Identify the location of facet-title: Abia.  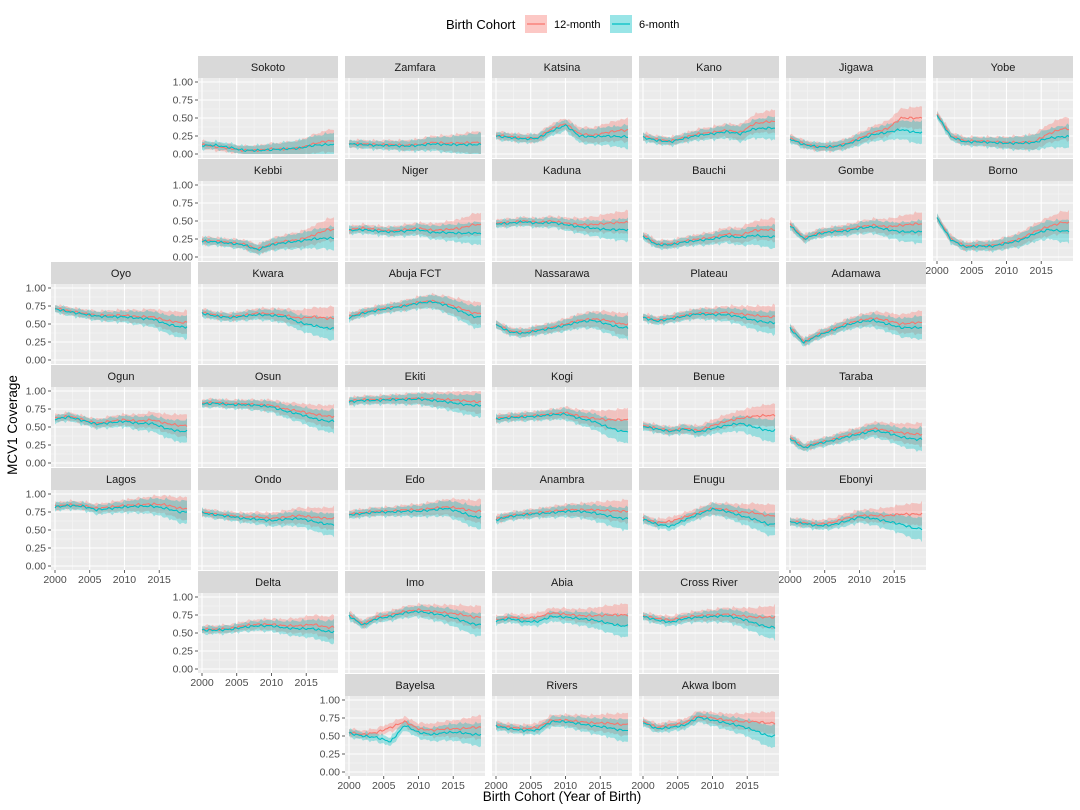
(562, 583).